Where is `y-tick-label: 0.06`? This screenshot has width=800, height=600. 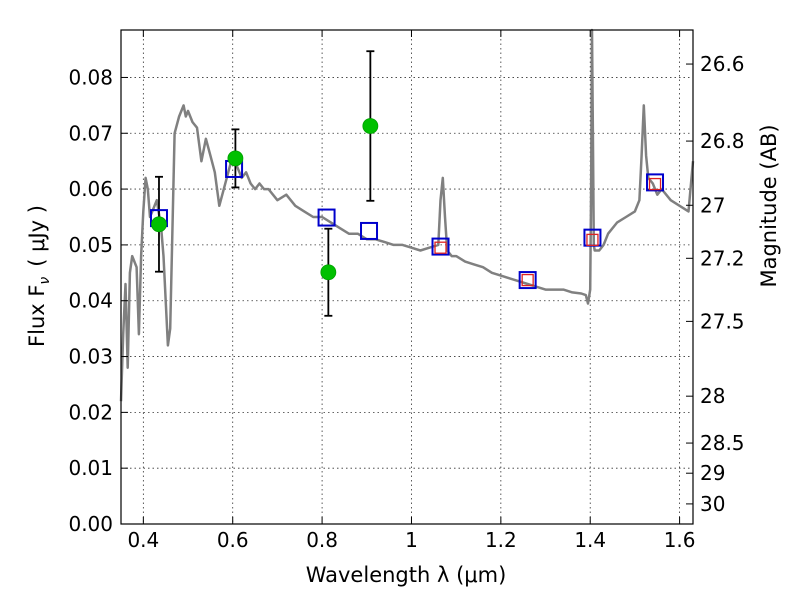
y-tick-label: 0.06 is located at coordinates (90, 189).